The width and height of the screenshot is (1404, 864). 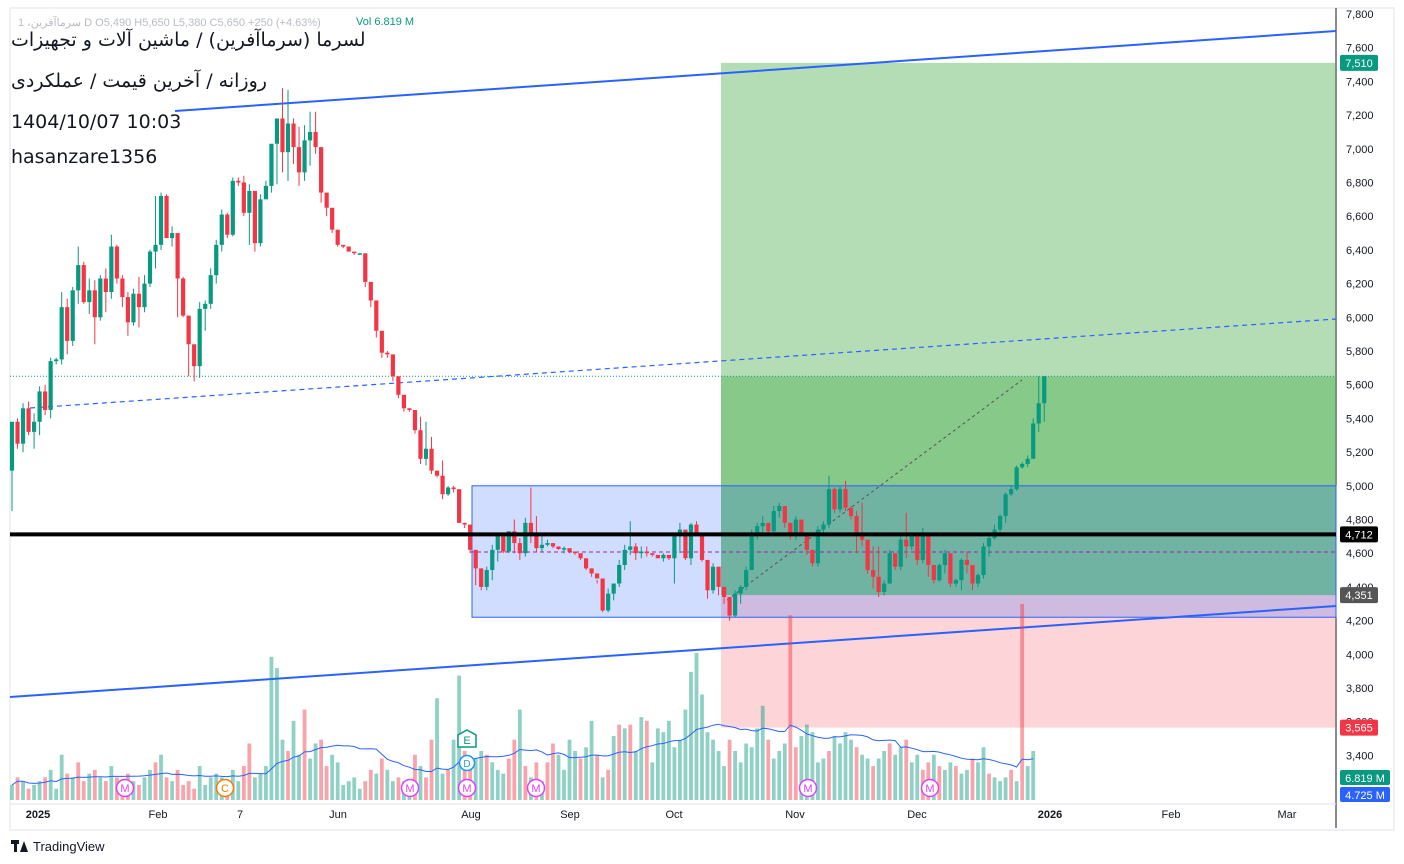 I want to click on price-axis-label-bg, so click(x=1359, y=62).